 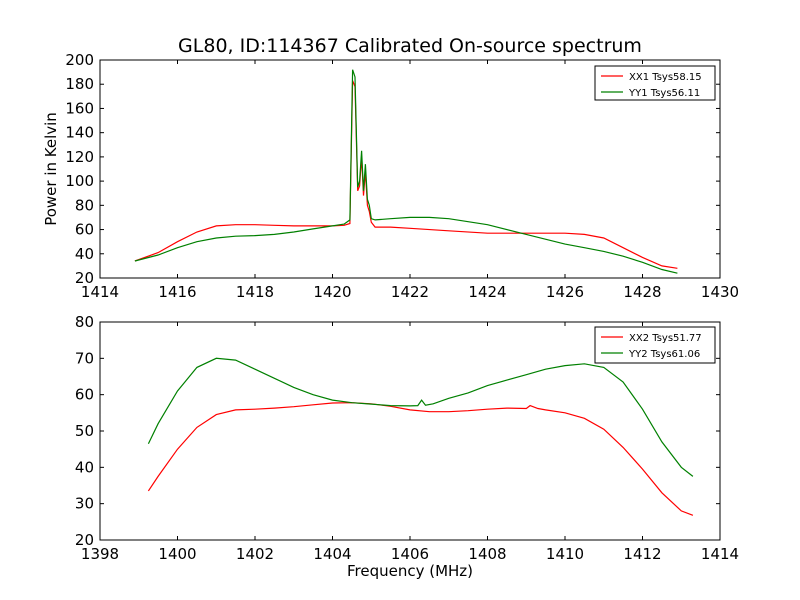 I want to click on y-tick-label: 70, so click(x=84, y=358).